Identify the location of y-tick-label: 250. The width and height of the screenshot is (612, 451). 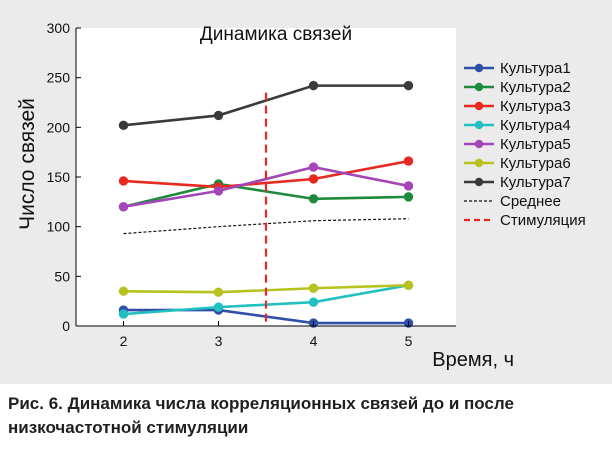
(59, 78).